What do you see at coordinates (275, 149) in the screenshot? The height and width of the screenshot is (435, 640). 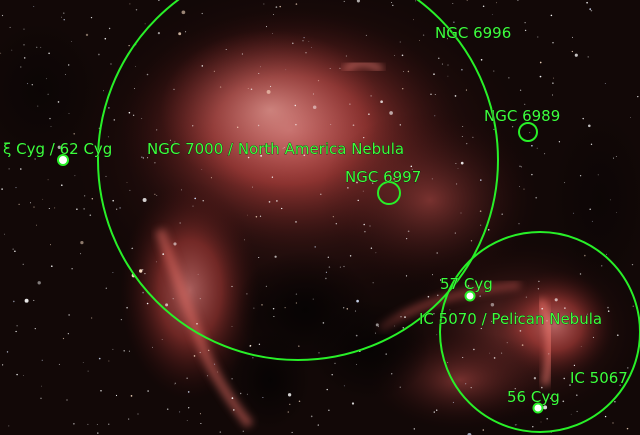 I see `ngc7000-label: NGC 7000 / North America Nebula` at bounding box center [275, 149].